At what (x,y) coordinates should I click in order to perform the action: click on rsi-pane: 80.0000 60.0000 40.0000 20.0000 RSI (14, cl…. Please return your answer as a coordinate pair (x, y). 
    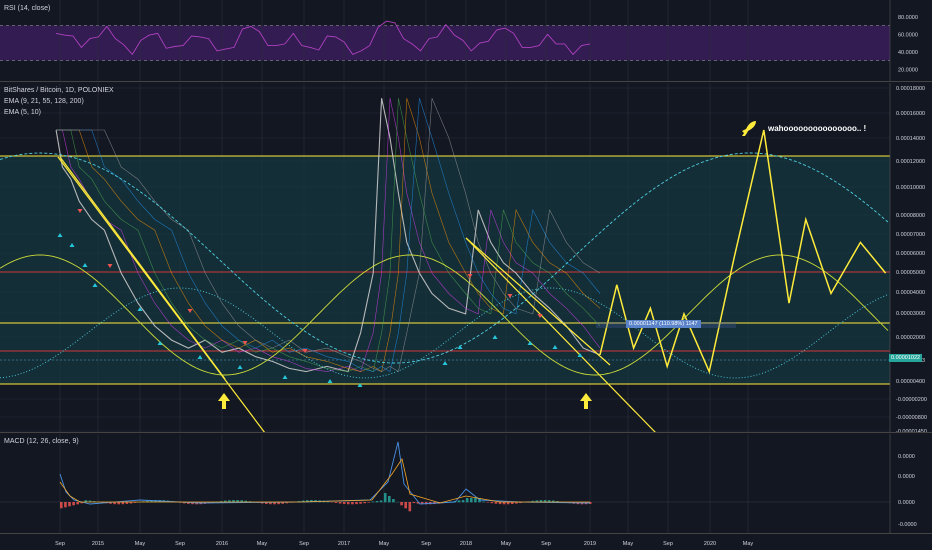
    Looking at the image, I should click on (466, 41).